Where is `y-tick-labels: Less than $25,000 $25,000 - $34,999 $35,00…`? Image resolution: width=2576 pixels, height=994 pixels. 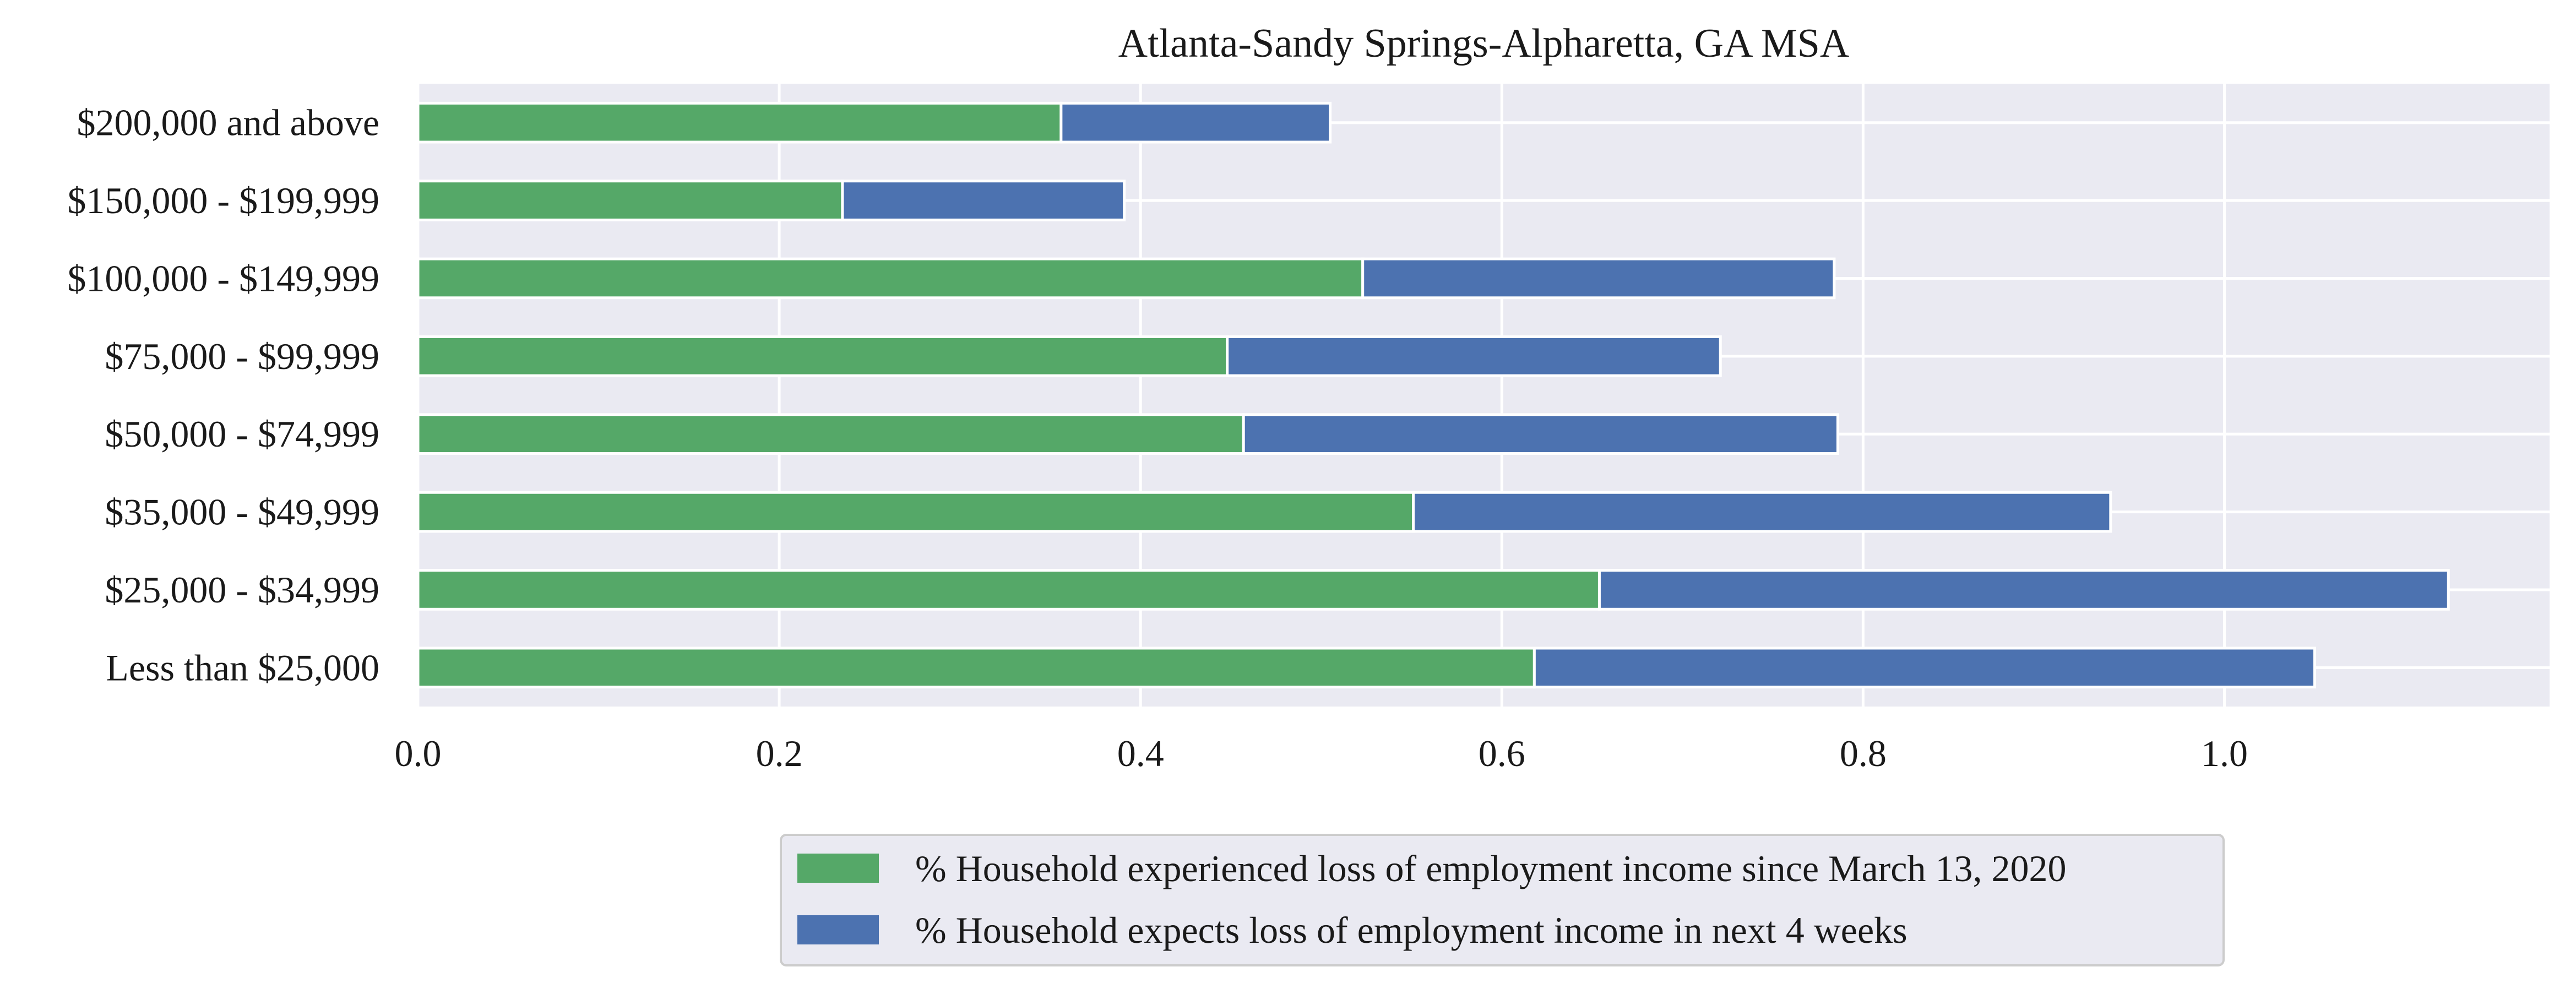
y-tick-labels: Less than $25,000 $25,000 - $34,999 $35,00… is located at coordinates (223, 395).